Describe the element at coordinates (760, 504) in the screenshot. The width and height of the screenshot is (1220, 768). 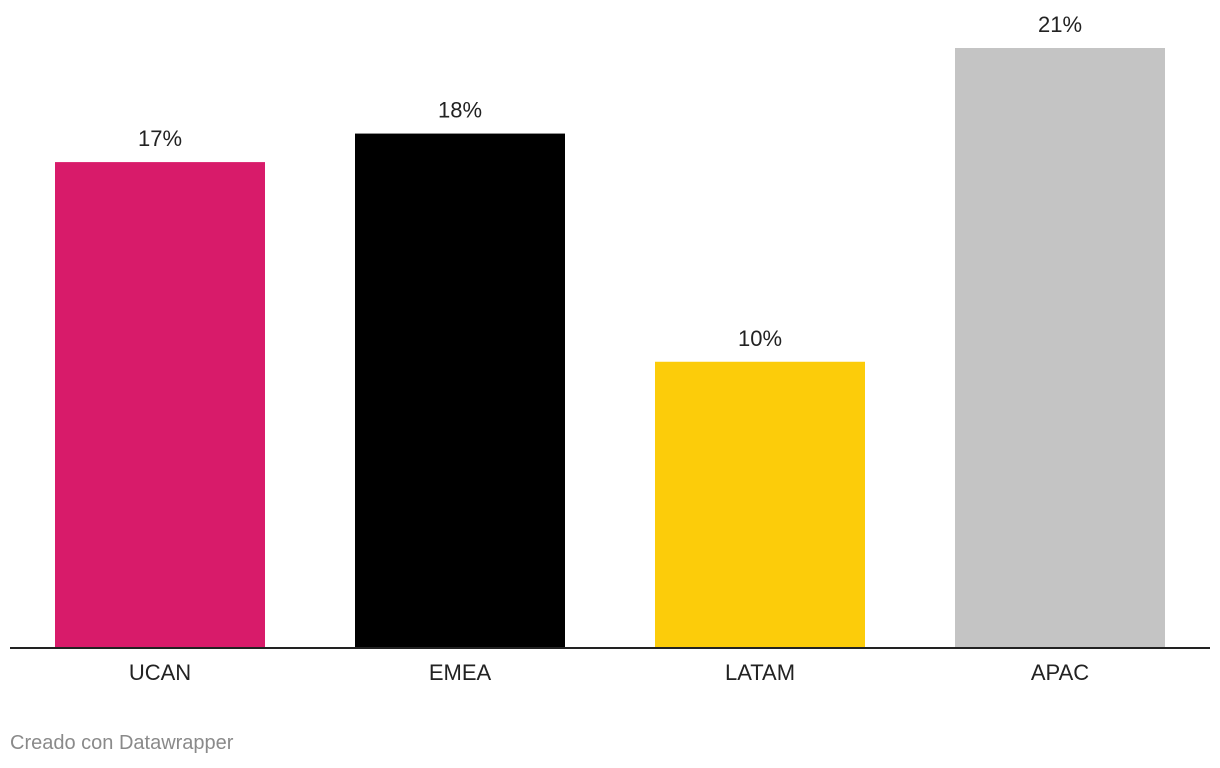
I see `bar-latam` at that location.